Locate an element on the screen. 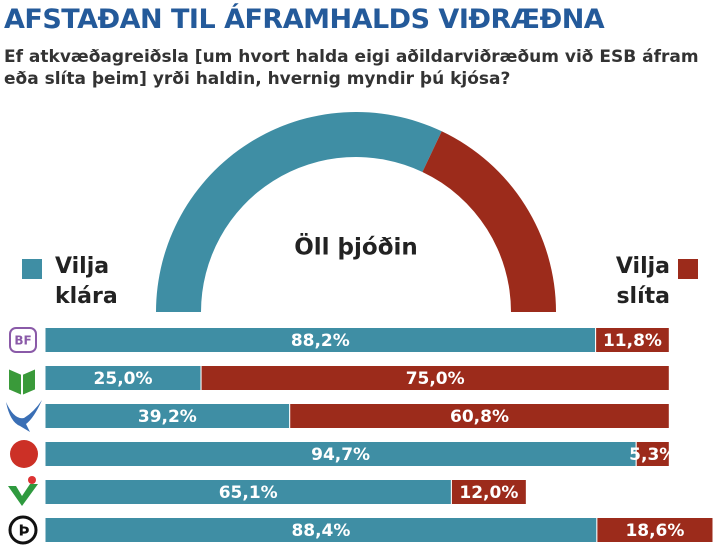 The width and height of the screenshot is (713, 547). party-icons: BF Þ is located at coordinates (24, 436).